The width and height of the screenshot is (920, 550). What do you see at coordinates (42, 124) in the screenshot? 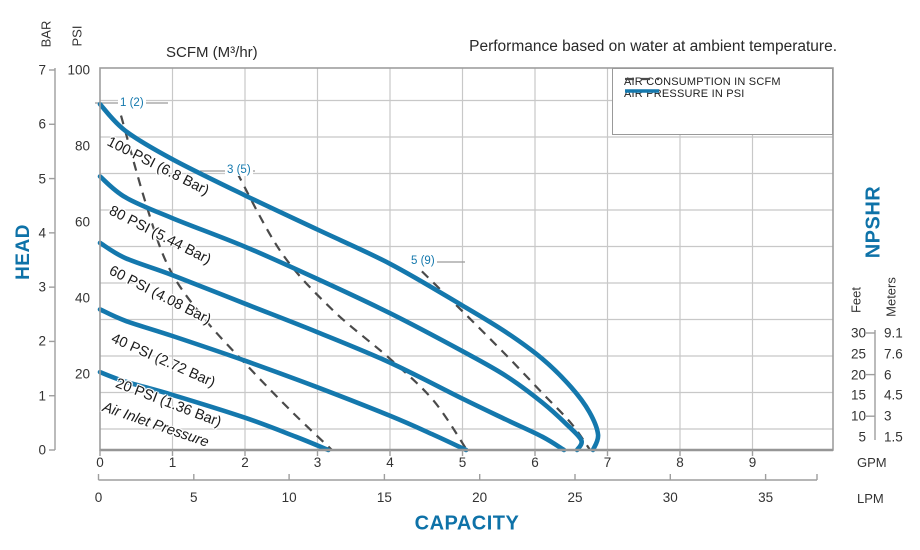
I see `bar-tick-label: 6` at bounding box center [42, 124].